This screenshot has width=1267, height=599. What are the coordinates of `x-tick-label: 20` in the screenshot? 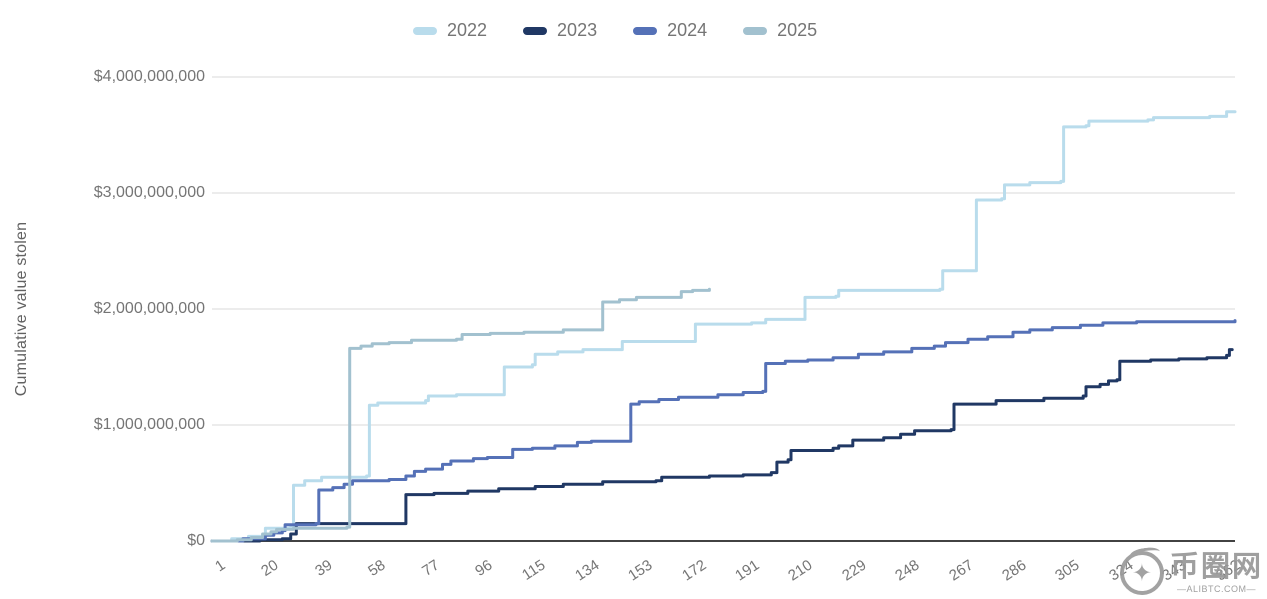 It's located at (270, 568).